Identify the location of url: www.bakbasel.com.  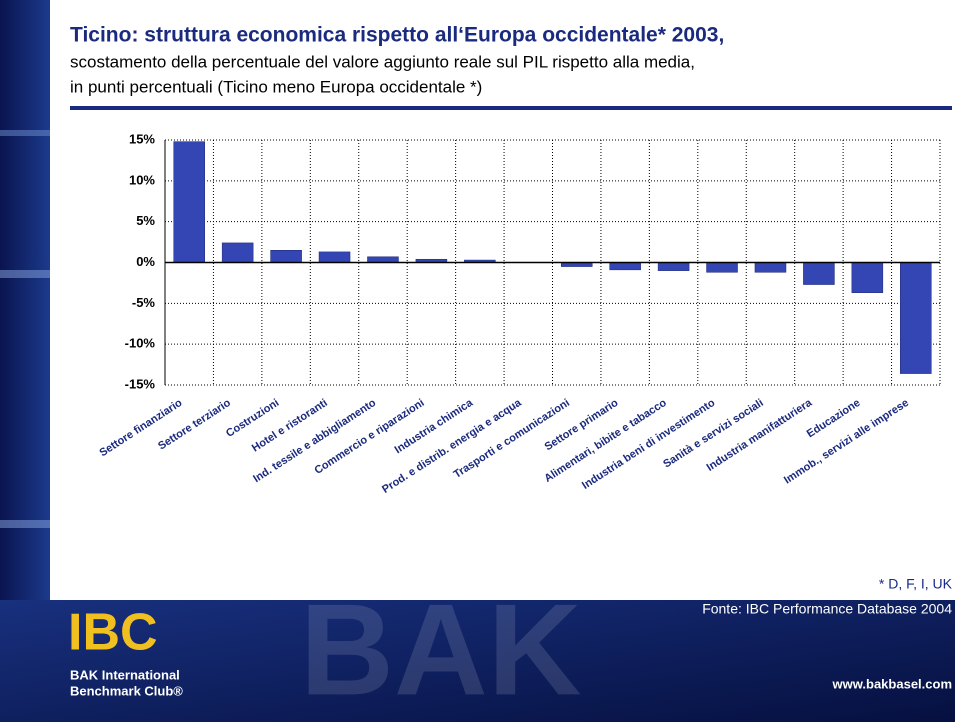
(892, 683).